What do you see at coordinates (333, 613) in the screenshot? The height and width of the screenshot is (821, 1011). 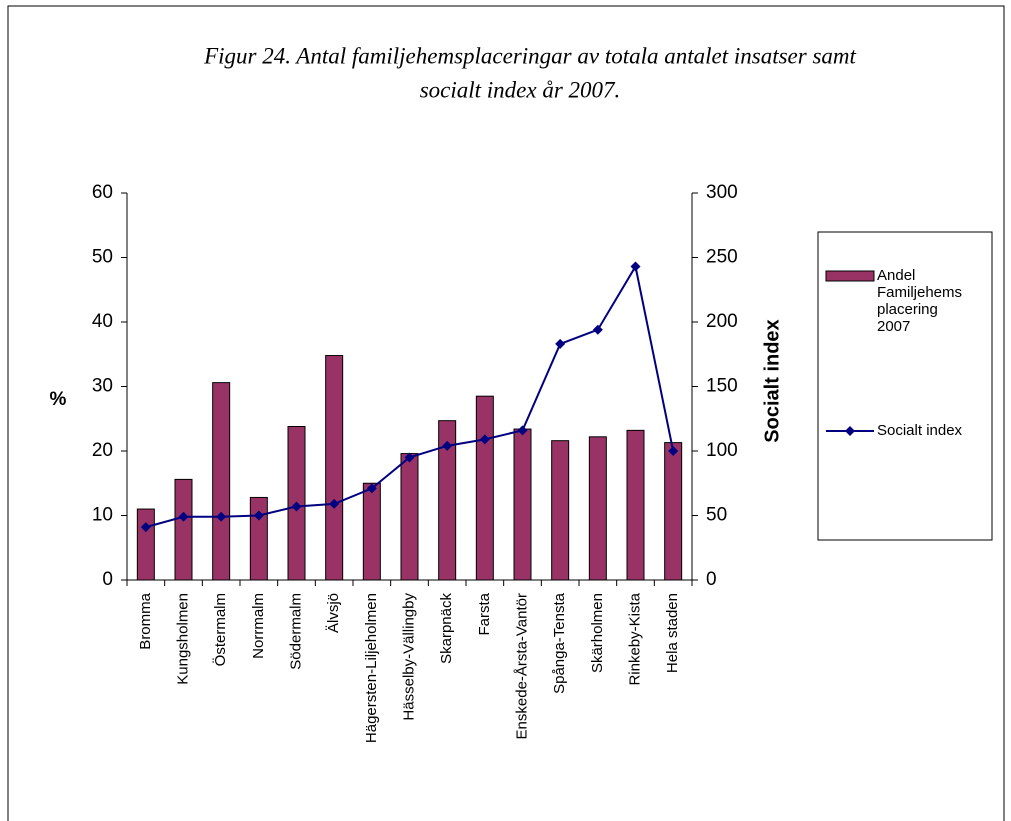 I see `x-tick-label: Älvsjö` at bounding box center [333, 613].